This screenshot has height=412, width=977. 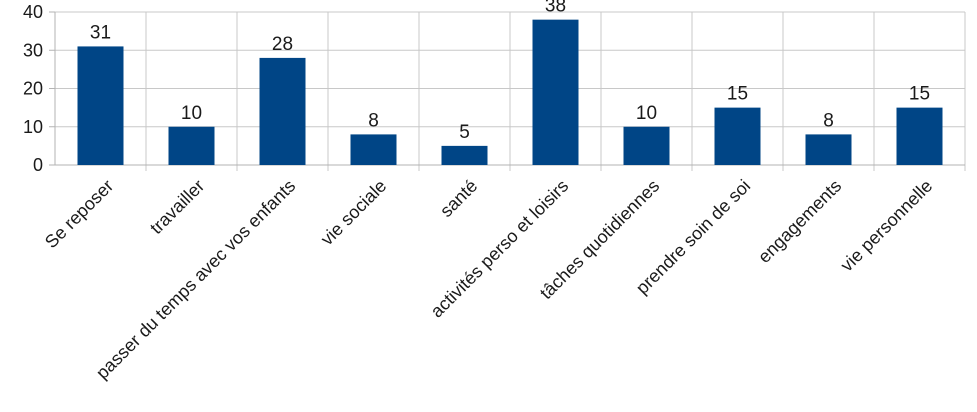 What do you see at coordinates (33, 12) in the screenshot?
I see `y-tick-label: 40` at bounding box center [33, 12].